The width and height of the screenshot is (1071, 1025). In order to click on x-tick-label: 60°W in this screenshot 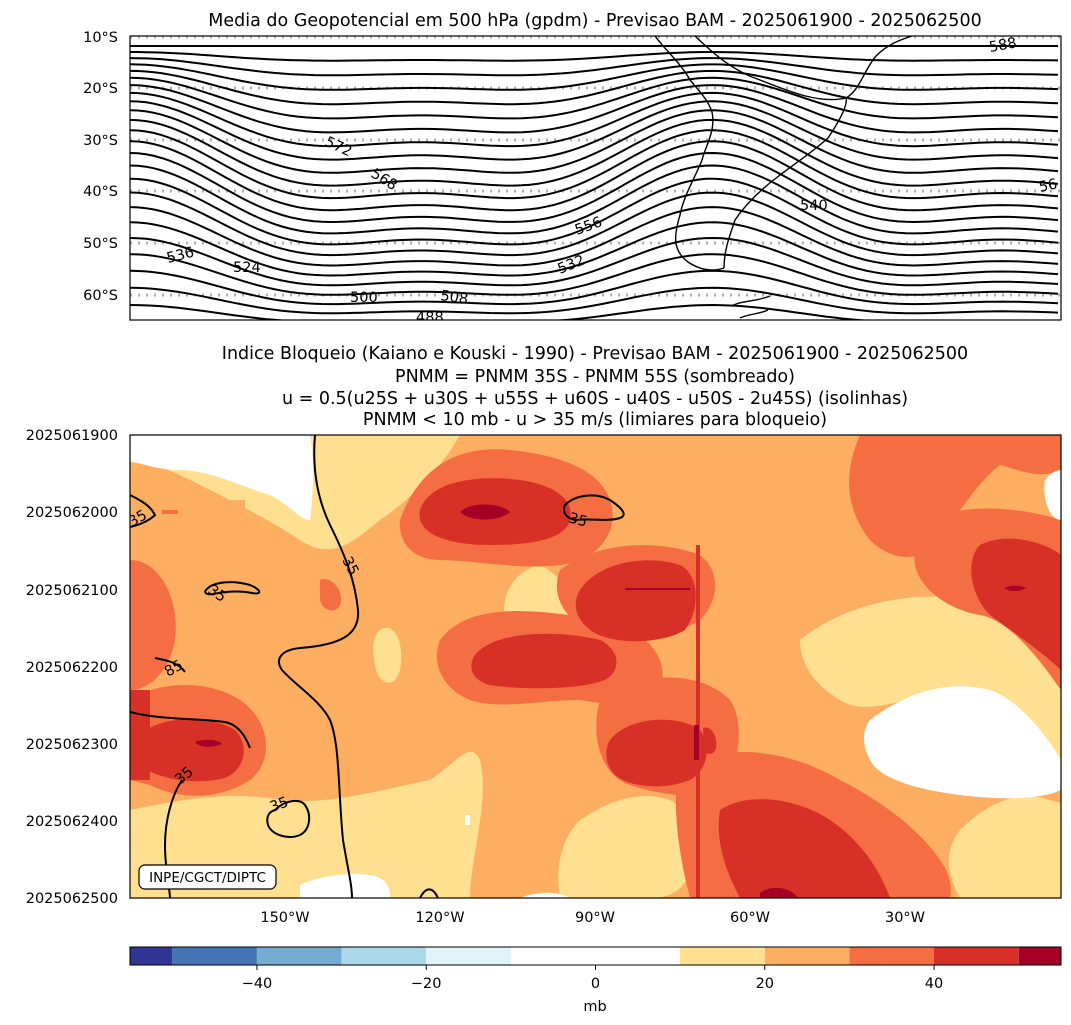, I will do `click(750, 918)`.